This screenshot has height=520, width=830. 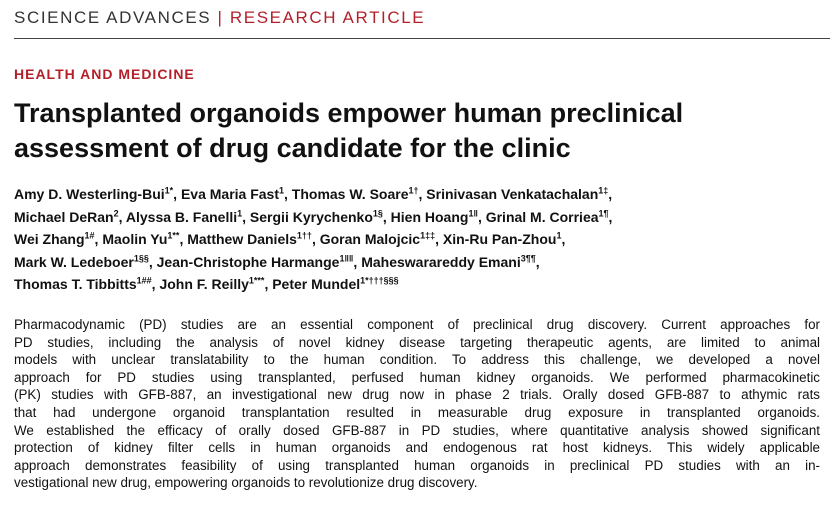 I want to click on affiliation-mark: 2, so click(x=116, y=212).